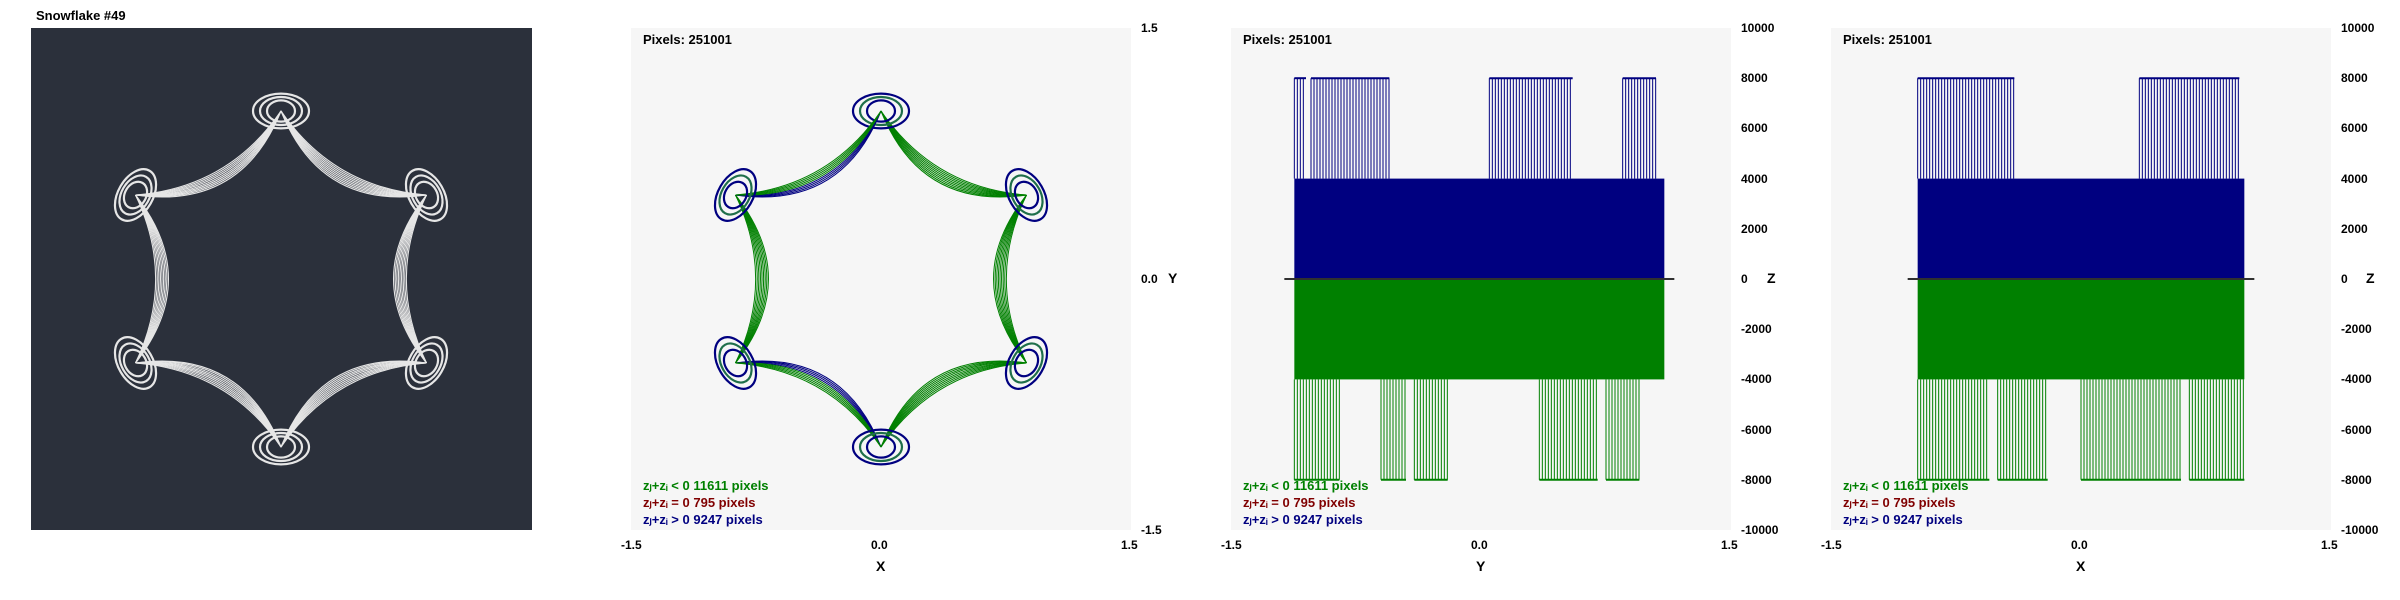 Image resolution: width=2400 pixels, height=600 pixels. What do you see at coordinates (2081, 329) in the screenshot?
I see `negative-band` at bounding box center [2081, 329].